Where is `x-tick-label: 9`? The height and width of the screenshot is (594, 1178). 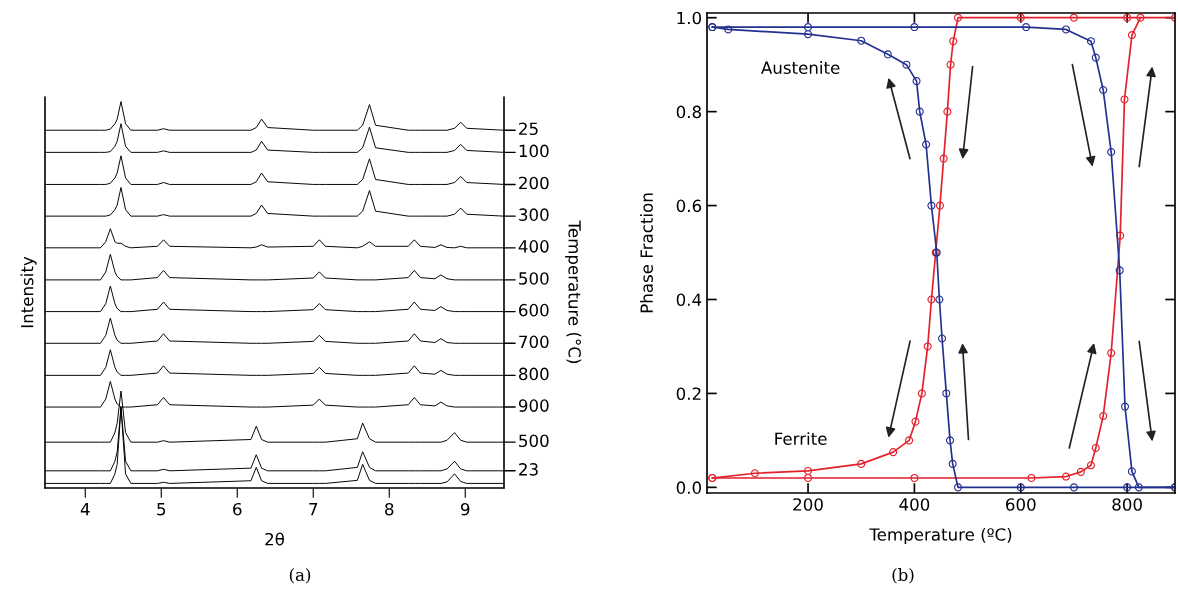 x-tick-label: 9 is located at coordinates (465, 509).